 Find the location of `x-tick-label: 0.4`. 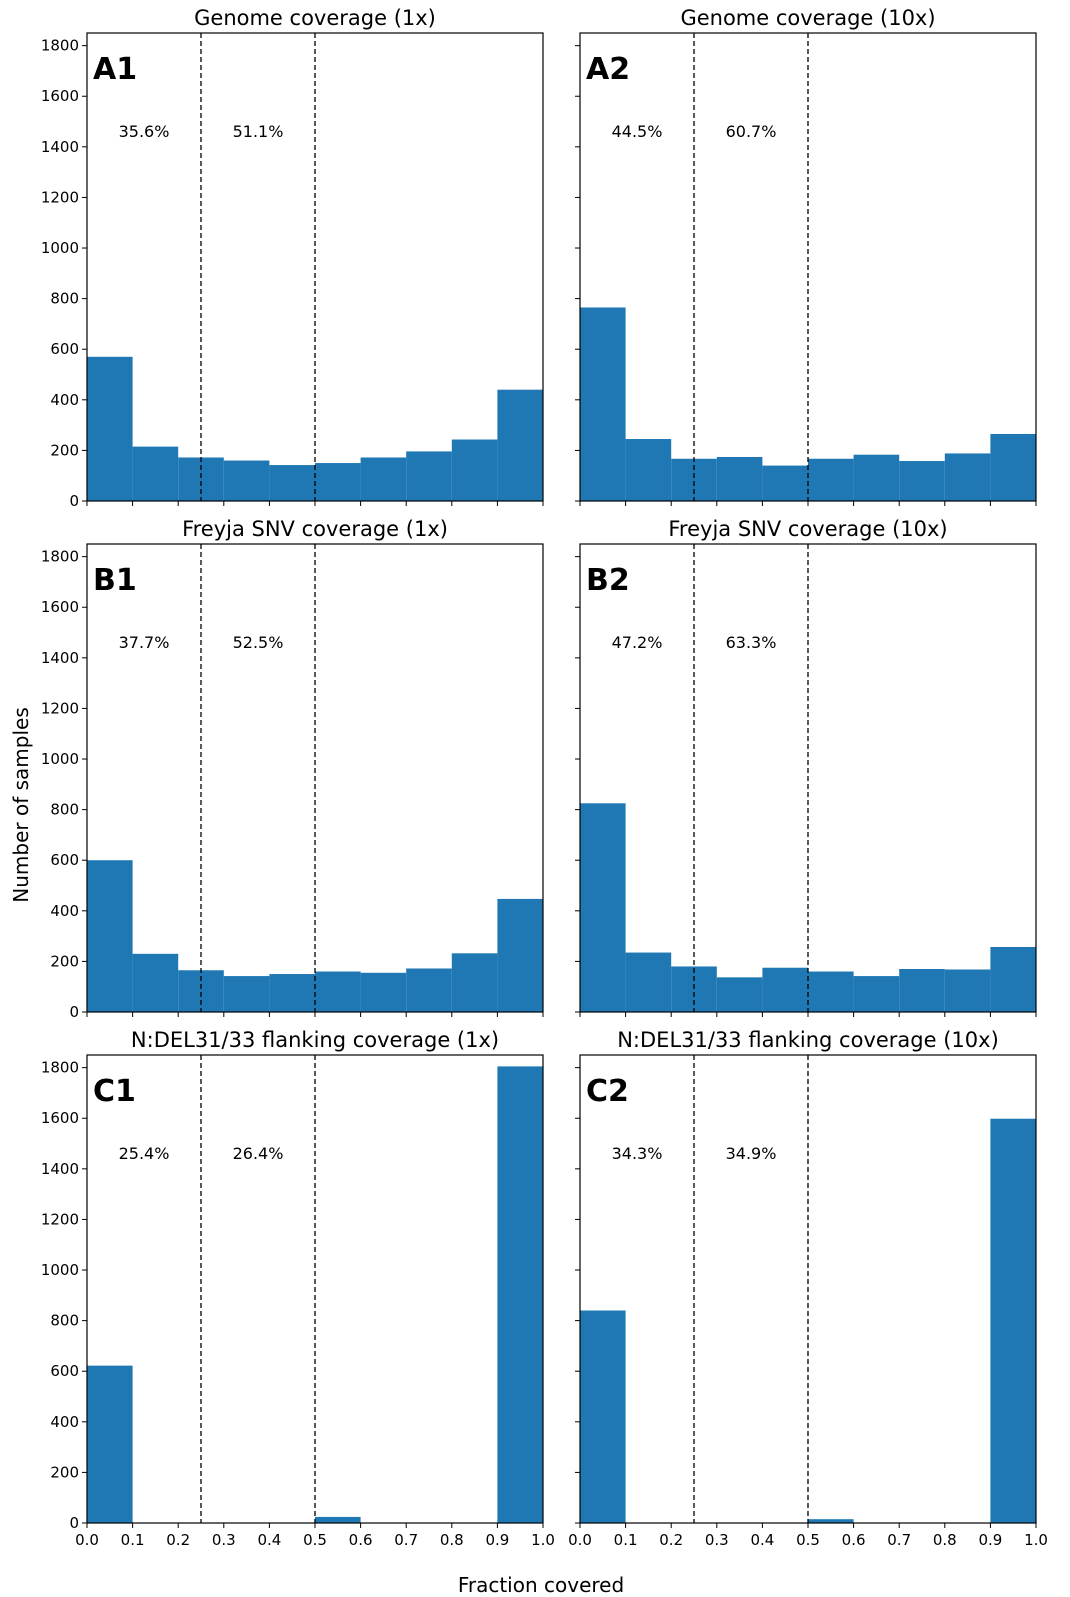

x-tick-label: 0.4 is located at coordinates (762, 1540).